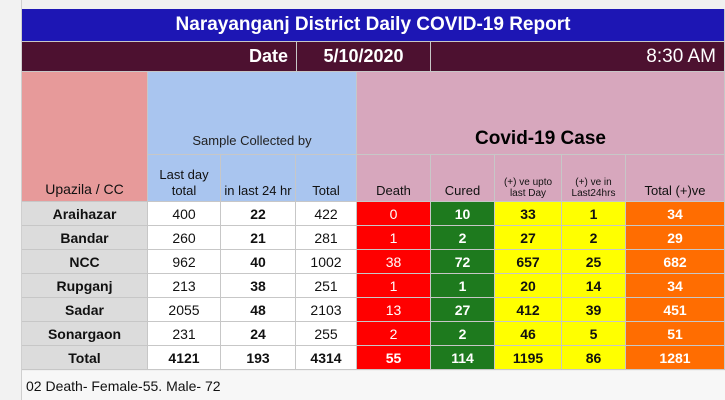  What do you see at coordinates (528, 334) in the screenshot?
I see `positive-upto-cell: 46` at bounding box center [528, 334].